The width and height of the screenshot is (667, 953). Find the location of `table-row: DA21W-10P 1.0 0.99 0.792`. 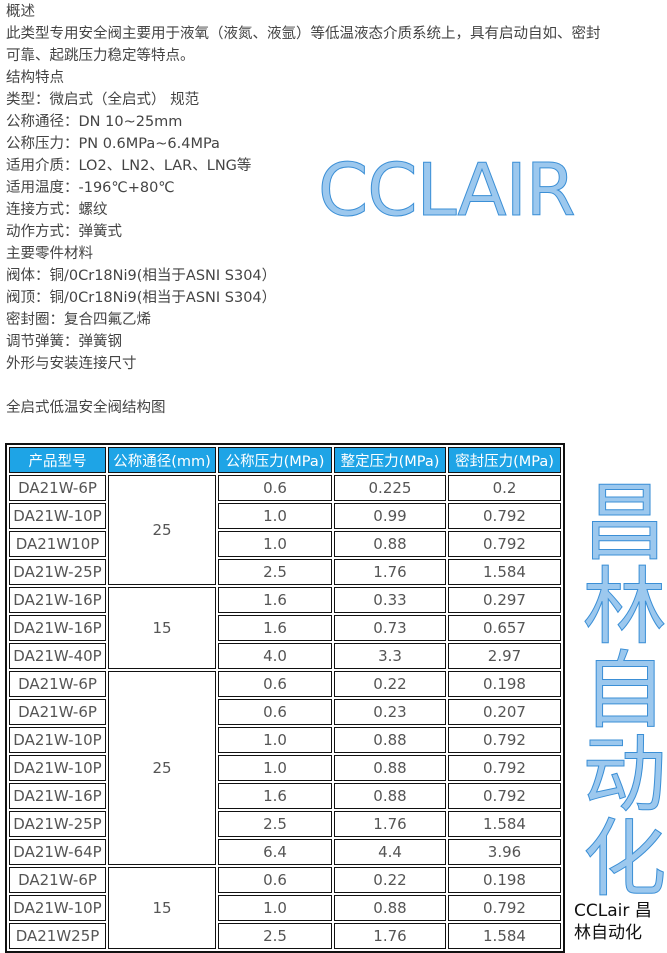

table-row: DA21W-10P 1.0 0.99 0.792 is located at coordinates (285, 516).